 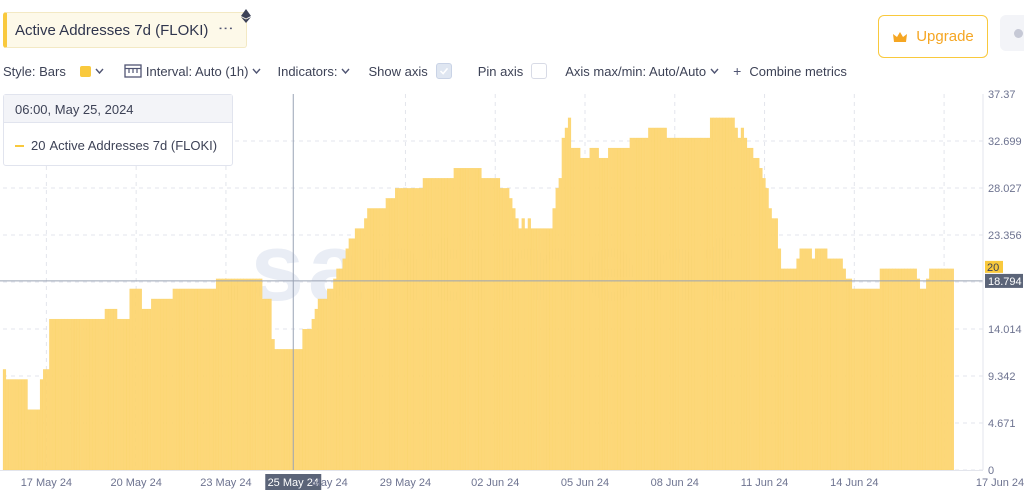 What do you see at coordinates (933, 36) in the screenshot?
I see `upgrade-button: Upgrade` at bounding box center [933, 36].